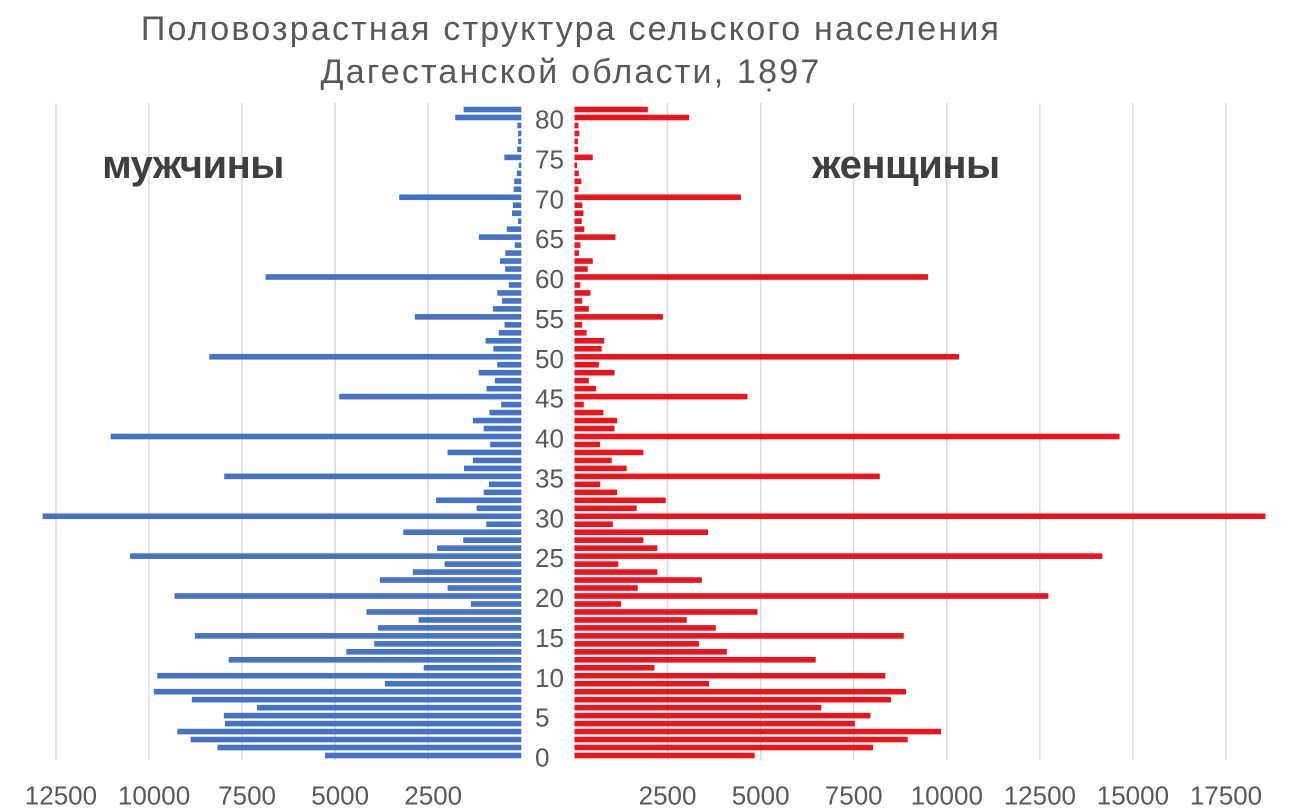  I want to click on age-label-15: 15, so click(549, 638).